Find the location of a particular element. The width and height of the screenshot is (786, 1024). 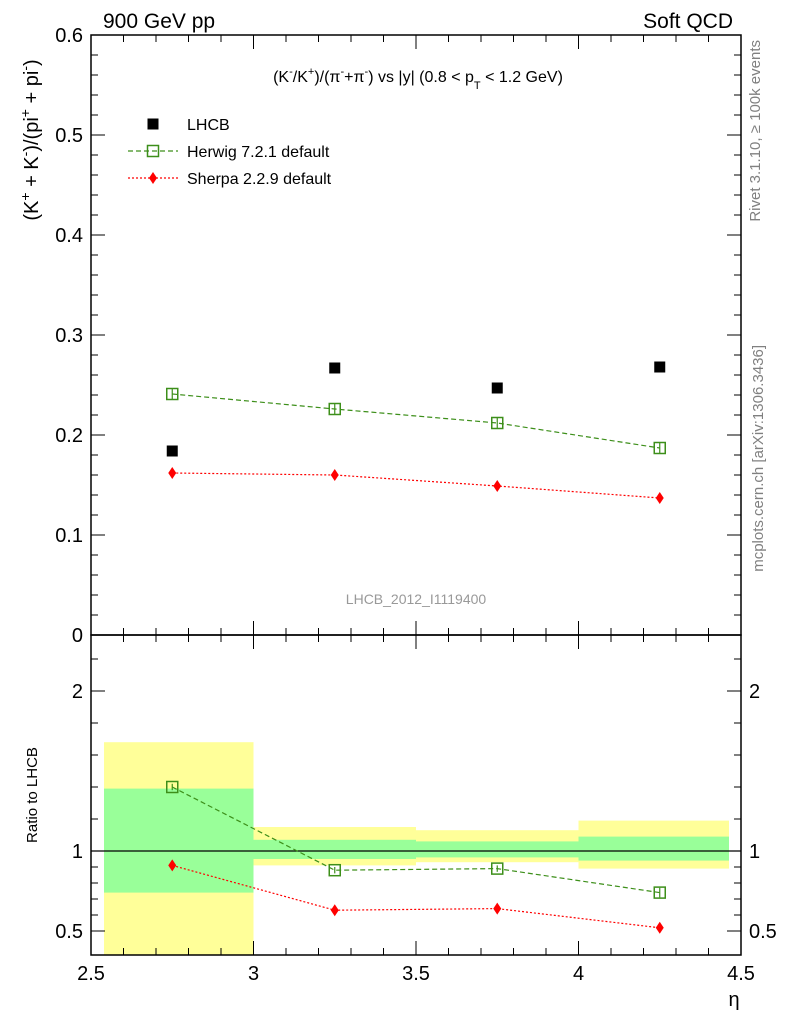

ratio-ytick-label-right-0: 0.5 is located at coordinates (763, 932).